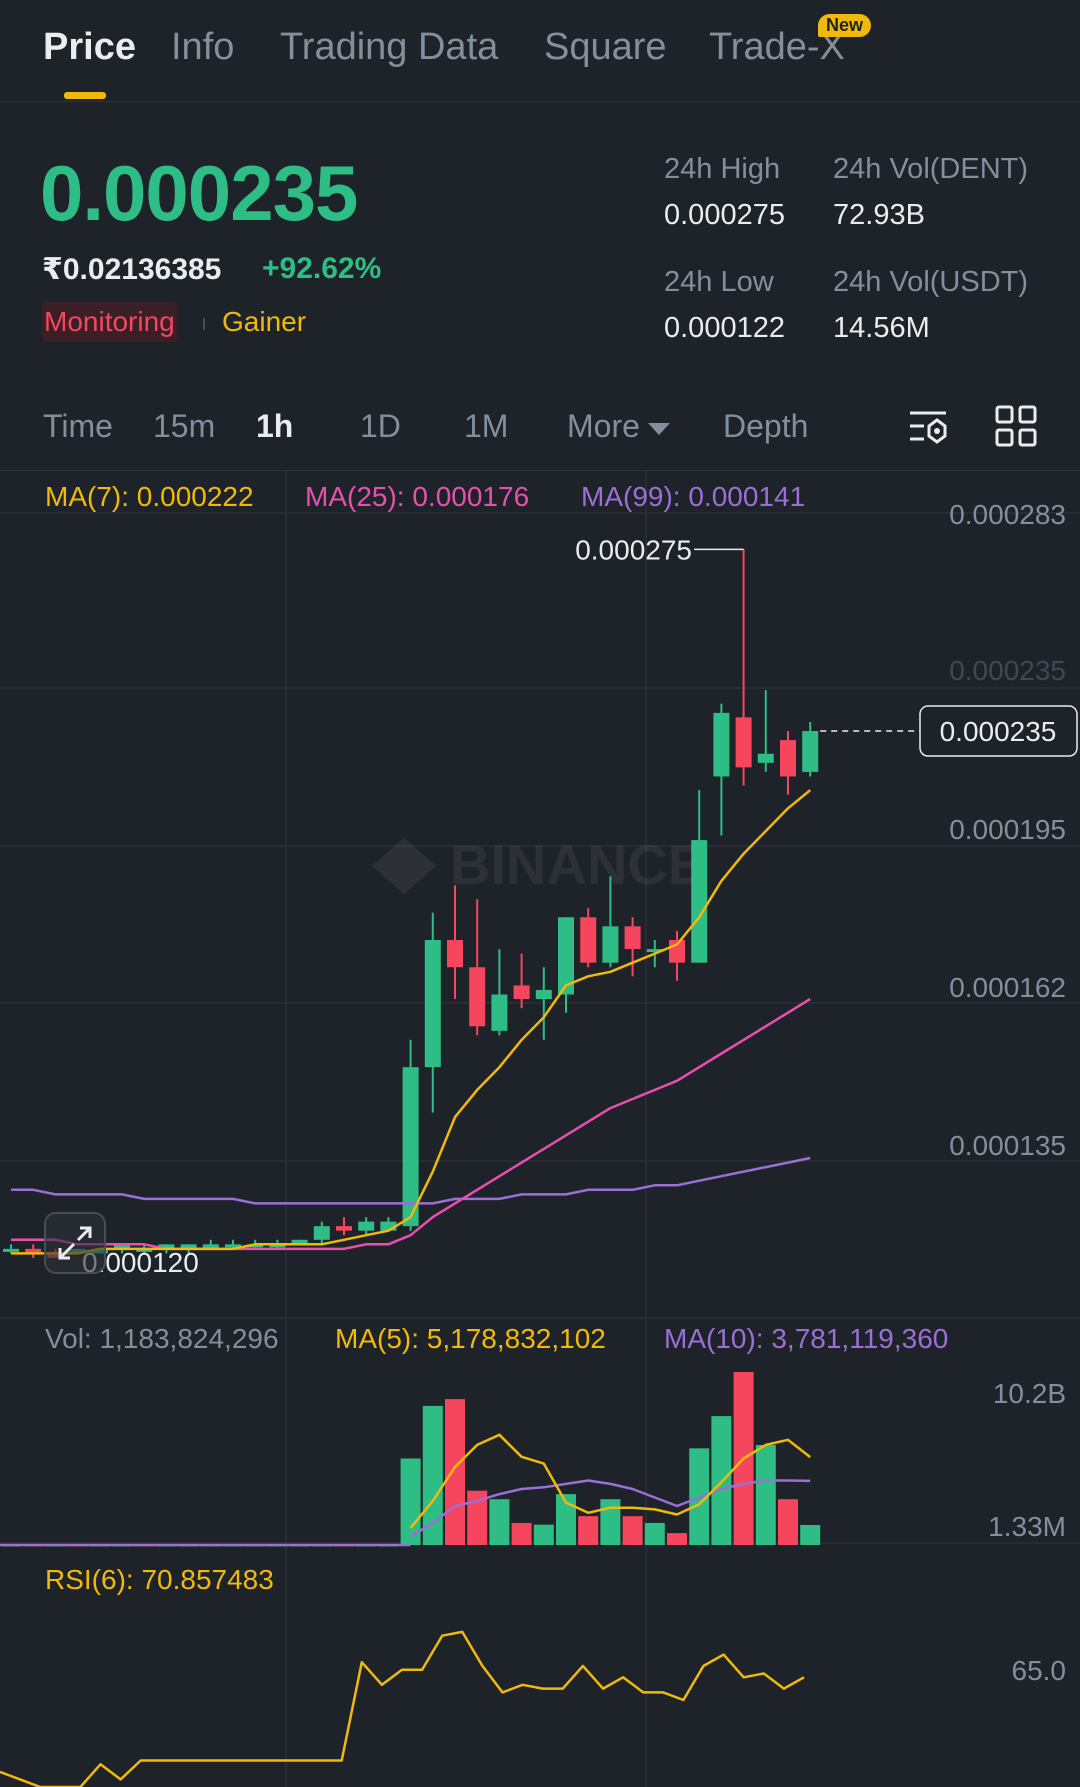 This screenshot has width=1080, height=1787. What do you see at coordinates (1016, 426) in the screenshot?
I see `layout-grid-icon` at bounding box center [1016, 426].